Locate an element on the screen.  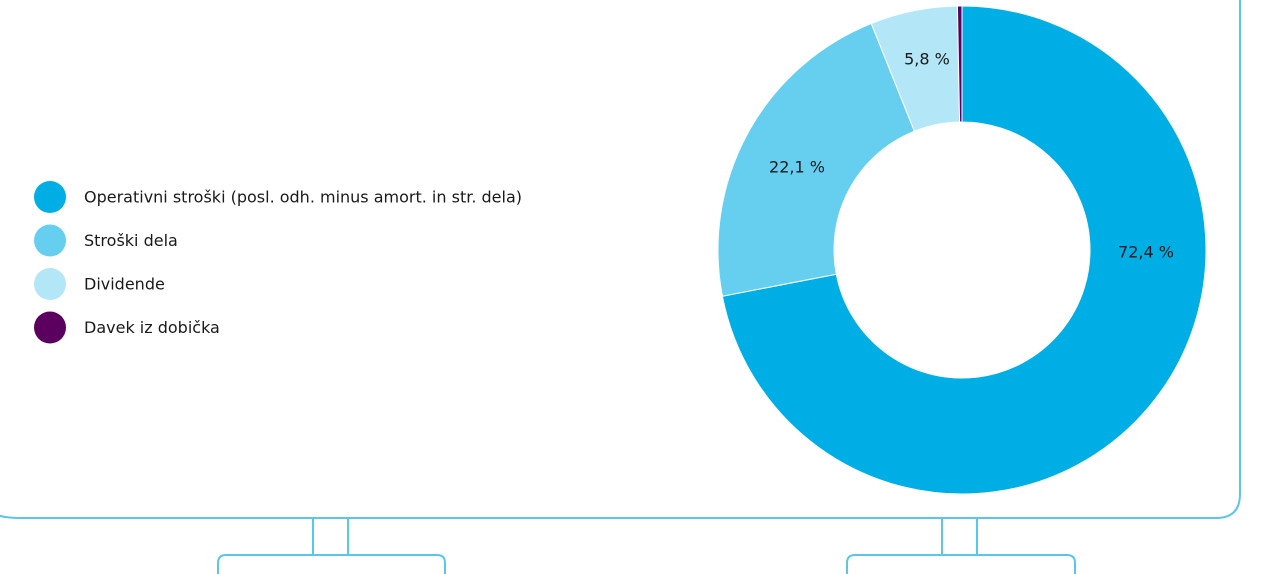
data-label: 5,8 % is located at coordinates (927, 59).